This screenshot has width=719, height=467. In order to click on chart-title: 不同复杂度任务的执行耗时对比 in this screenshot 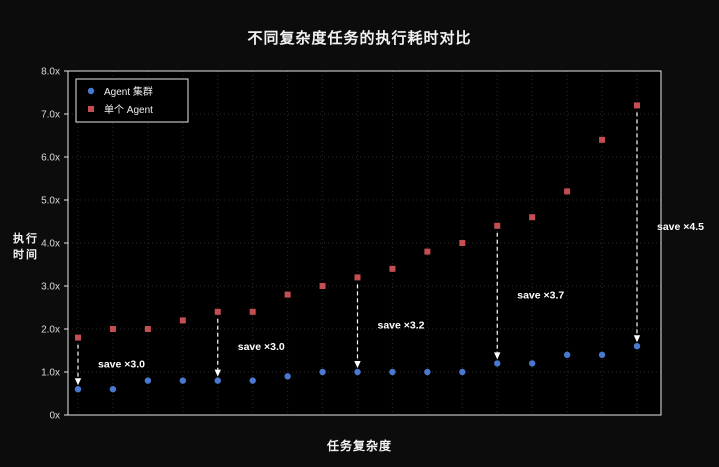, I will do `click(359, 38)`.